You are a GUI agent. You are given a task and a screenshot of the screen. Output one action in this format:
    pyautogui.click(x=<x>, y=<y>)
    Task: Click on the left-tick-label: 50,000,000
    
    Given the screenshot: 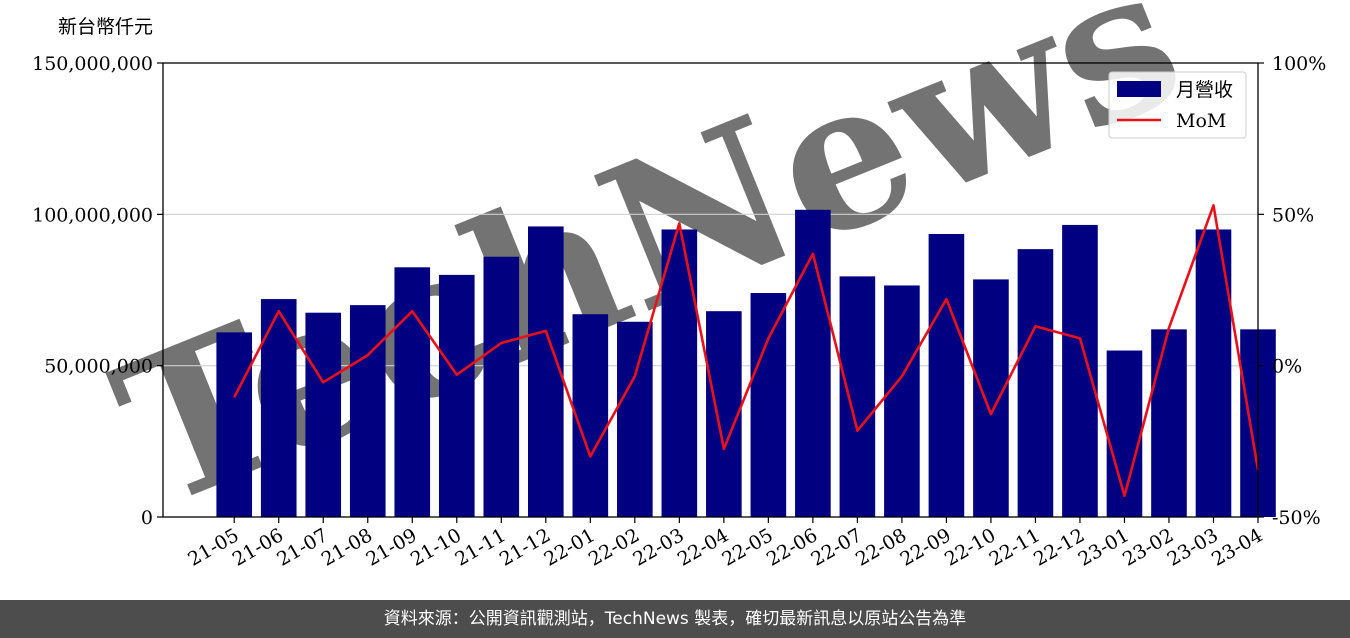 What is the action you would take?
    pyautogui.click(x=98, y=367)
    